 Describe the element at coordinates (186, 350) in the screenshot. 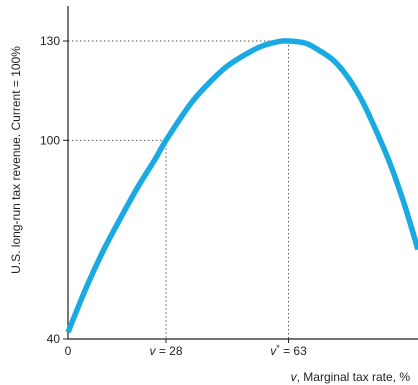

I see `x-tick-labels: 0 v = 28 v* = 63` at that location.